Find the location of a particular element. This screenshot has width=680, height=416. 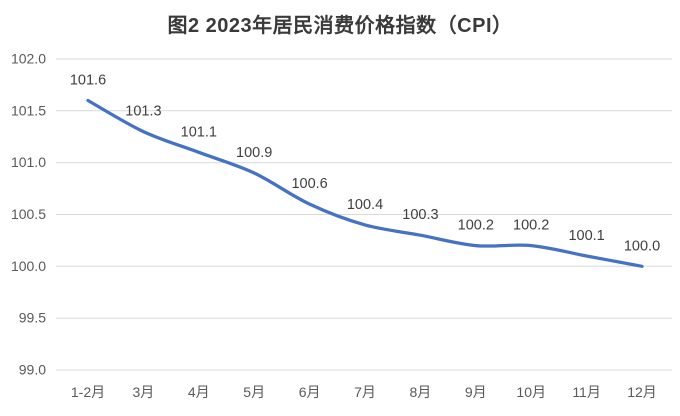

x-axis-tick-label: 4月 is located at coordinates (199, 392).